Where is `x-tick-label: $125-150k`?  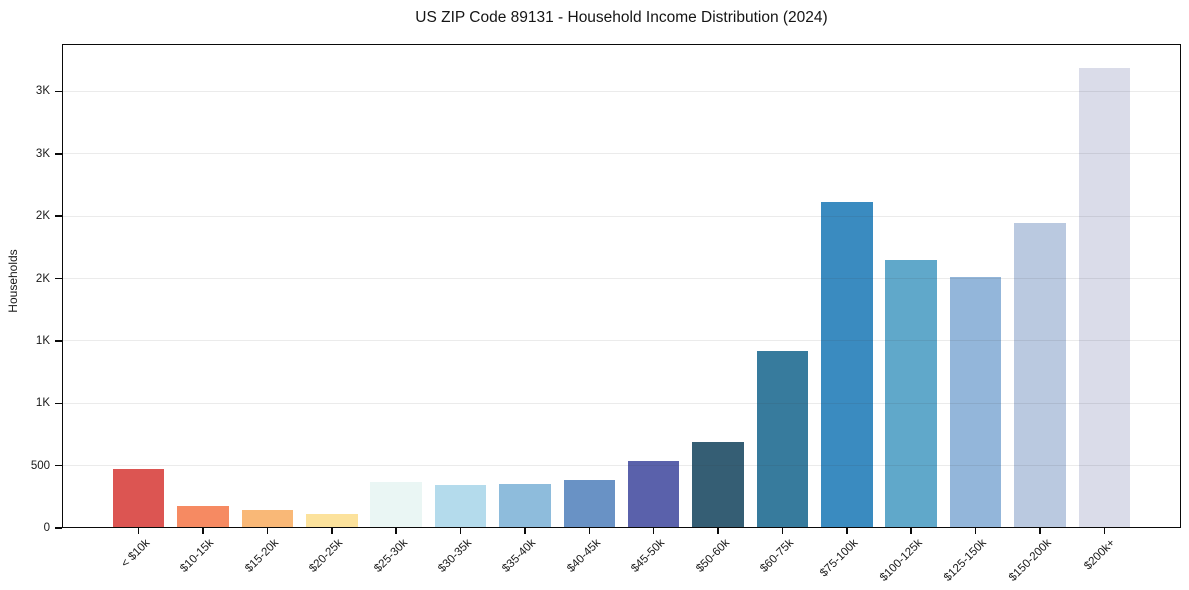 x-tick-label: $125-150k is located at coordinates (966, 560).